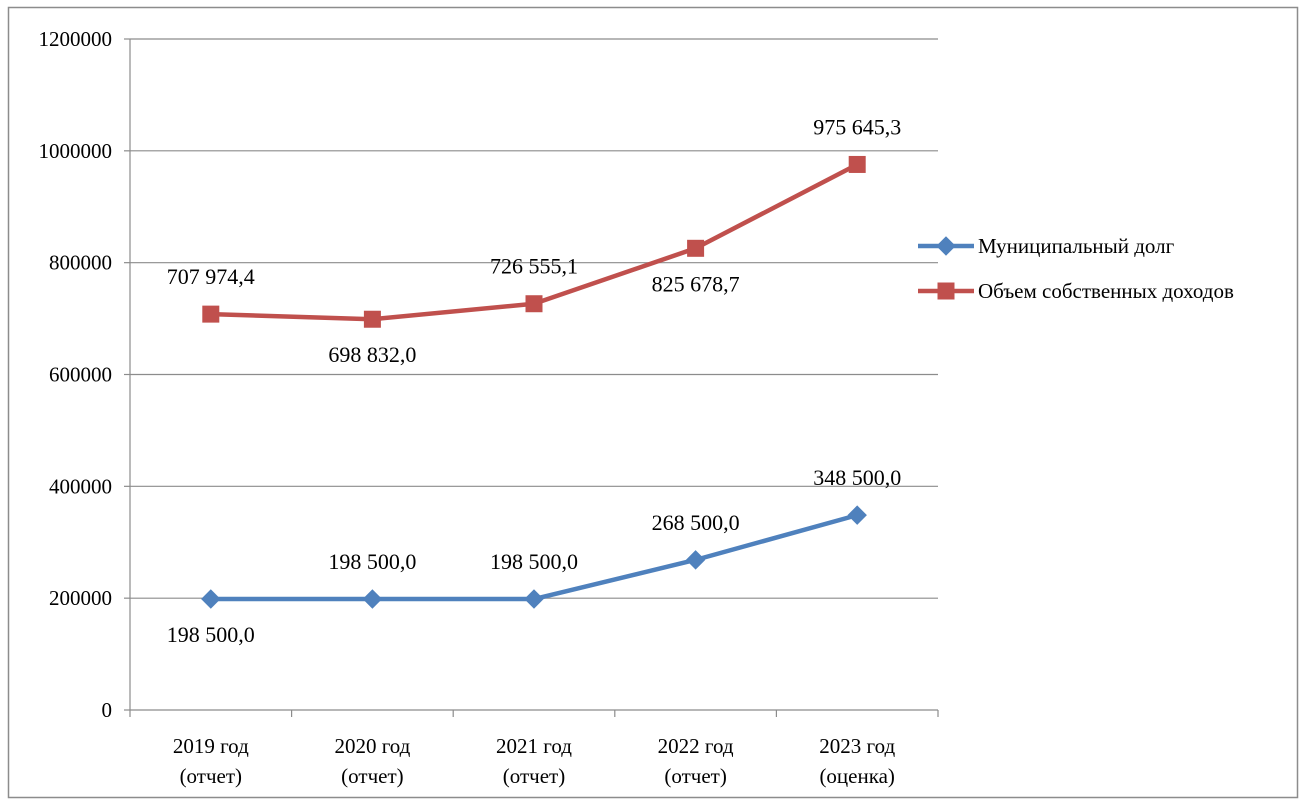 The height and width of the screenshot is (806, 1306). Describe the element at coordinates (211, 761) in the screenshot. I see `x-tick-label: 2019 год (отчет)` at that location.